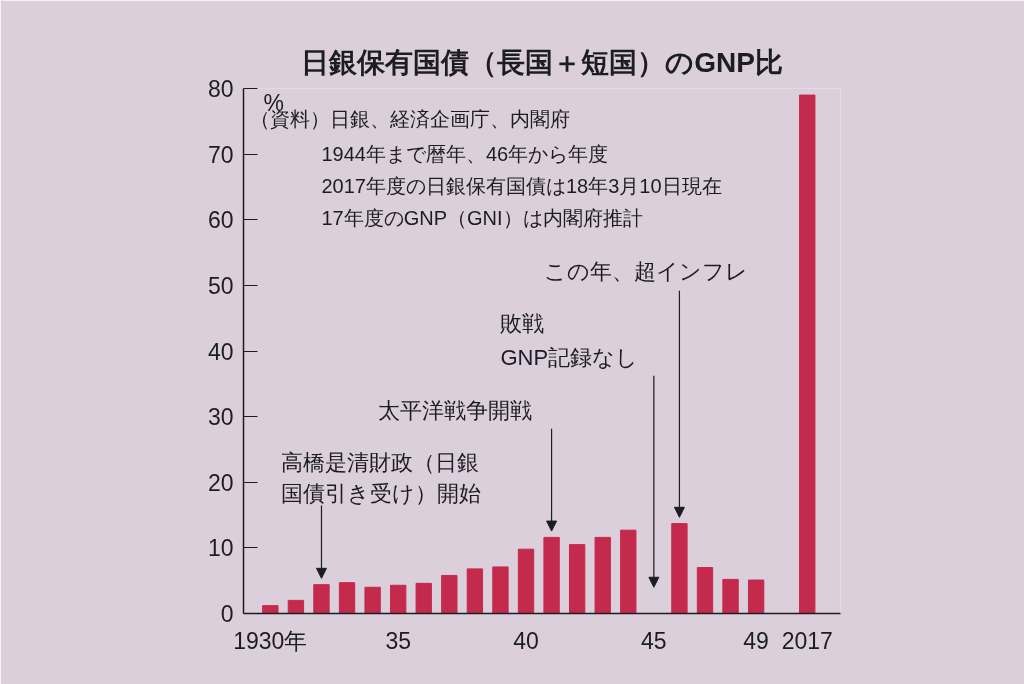  Describe the element at coordinates (220, 154) in the screenshot. I see `y-tick-label: 70` at that location.